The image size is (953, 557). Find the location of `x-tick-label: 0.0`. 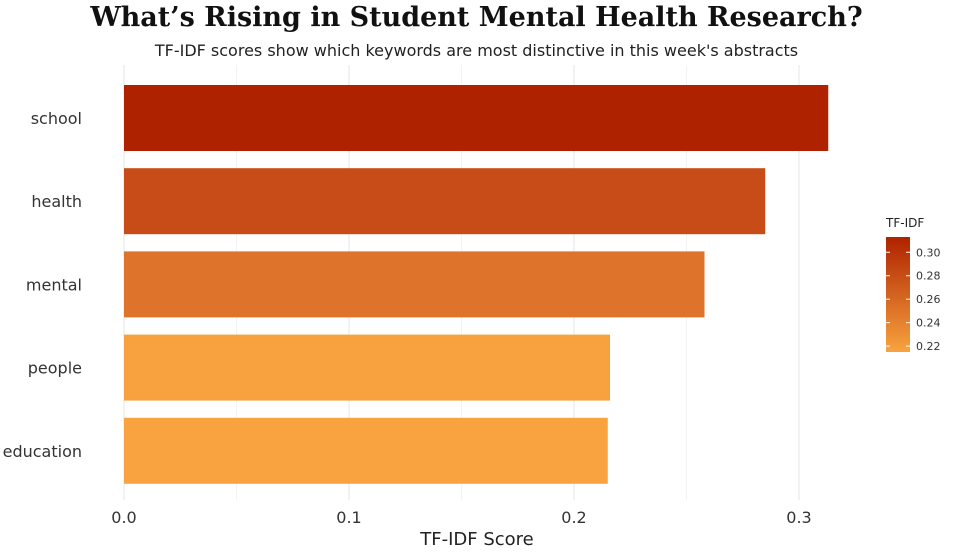

x-tick-label: 0.0 is located at coordinates (123, 517).